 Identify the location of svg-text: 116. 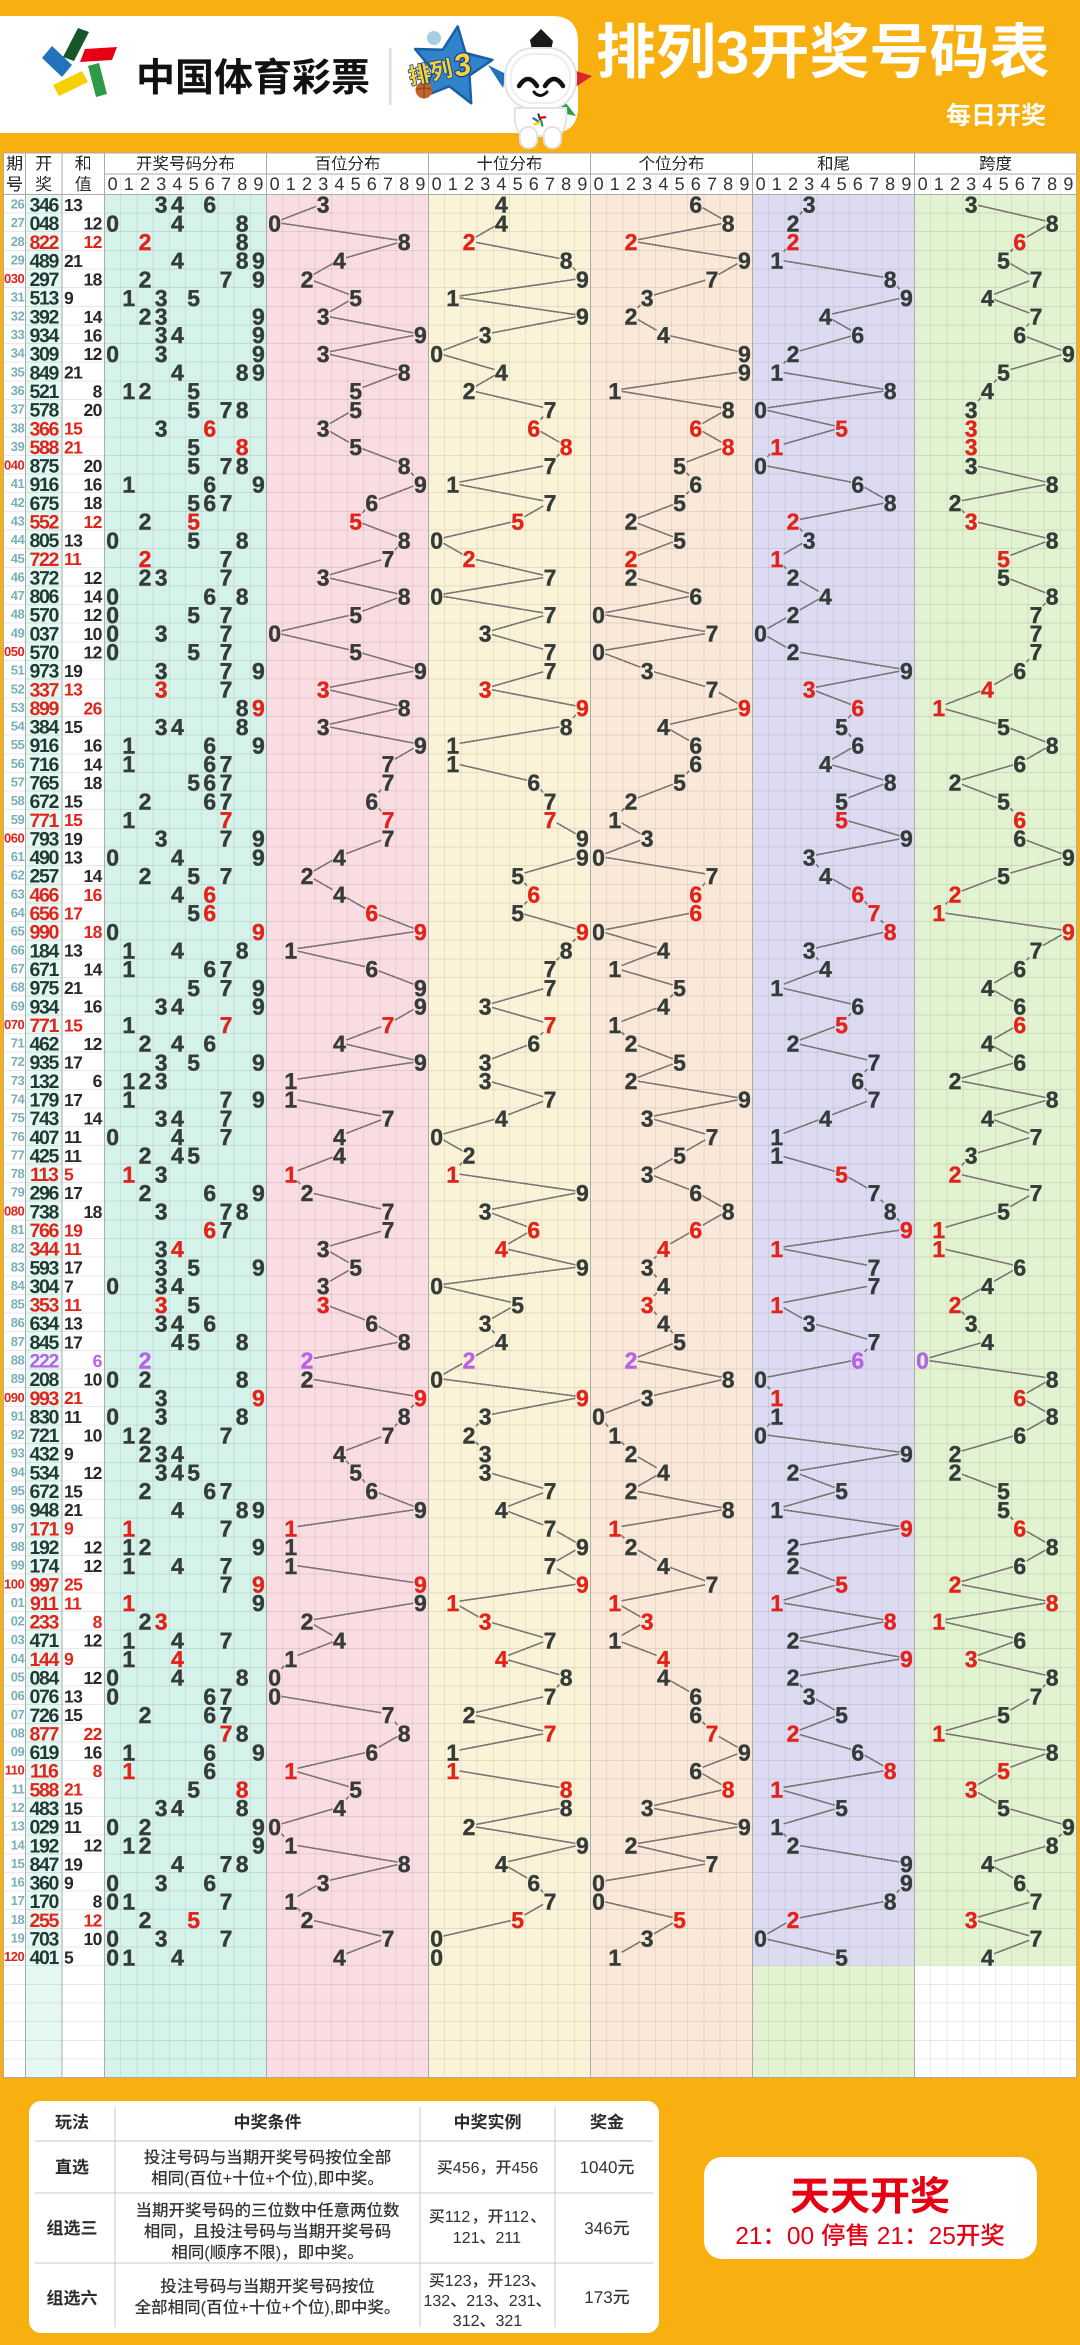
(44, 1772).